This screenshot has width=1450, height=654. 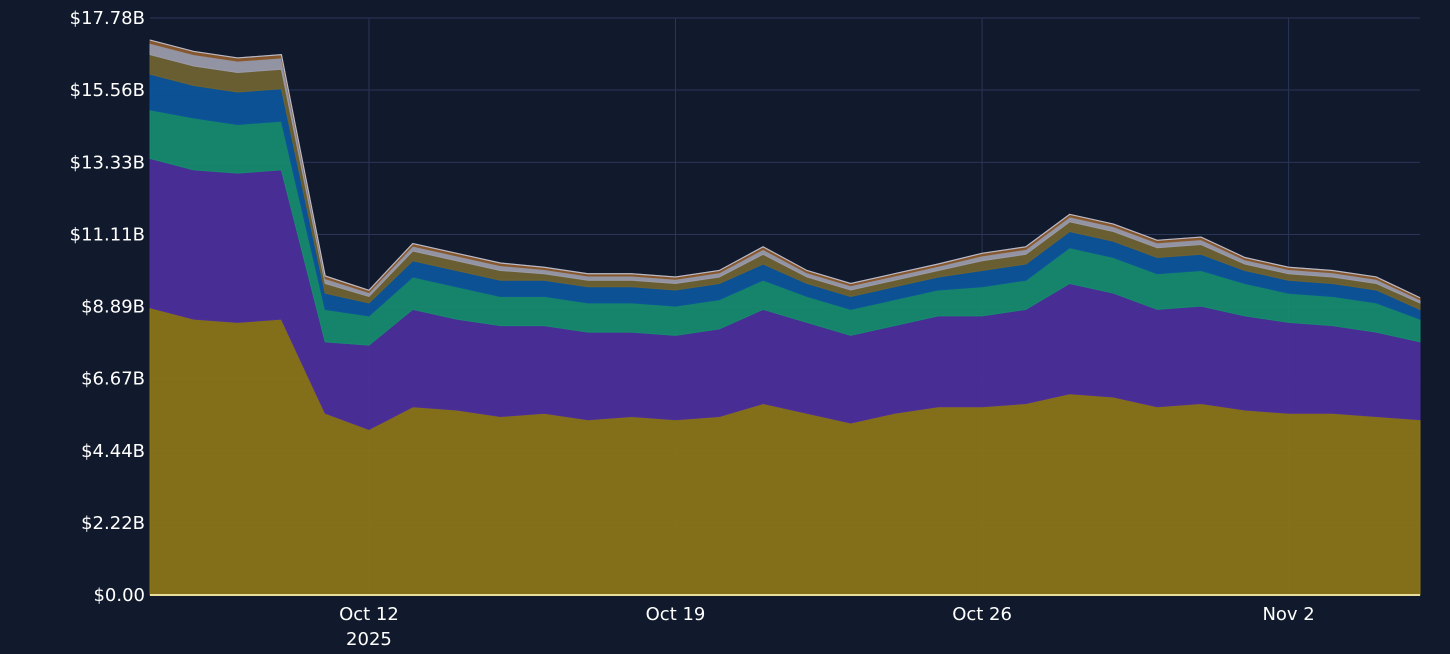 I want to click on y-tick-label: $4.44B, so click(x=113, y=451).